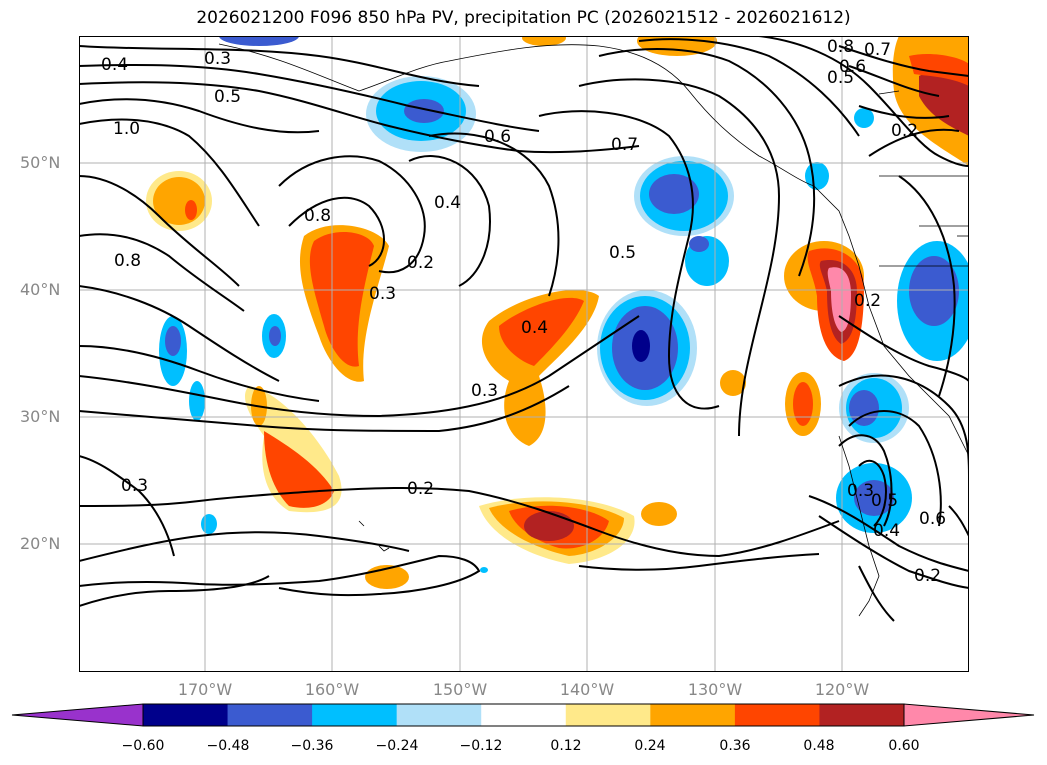 The height and width of the screenshot is (765, 1047). I want to click on colorbar-tick: −0.60, so click(143, 746).